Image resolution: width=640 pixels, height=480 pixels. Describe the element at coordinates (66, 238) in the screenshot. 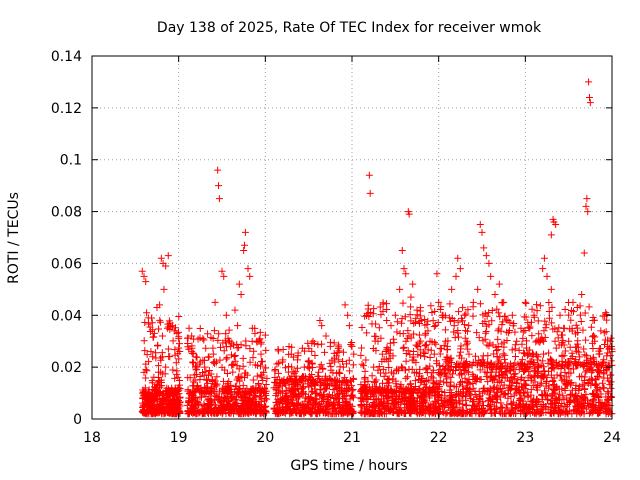

I see `y-tick-labels: 0 0.02 0.04 0.06 0.08 0.1 0.12 0.14` at that location.